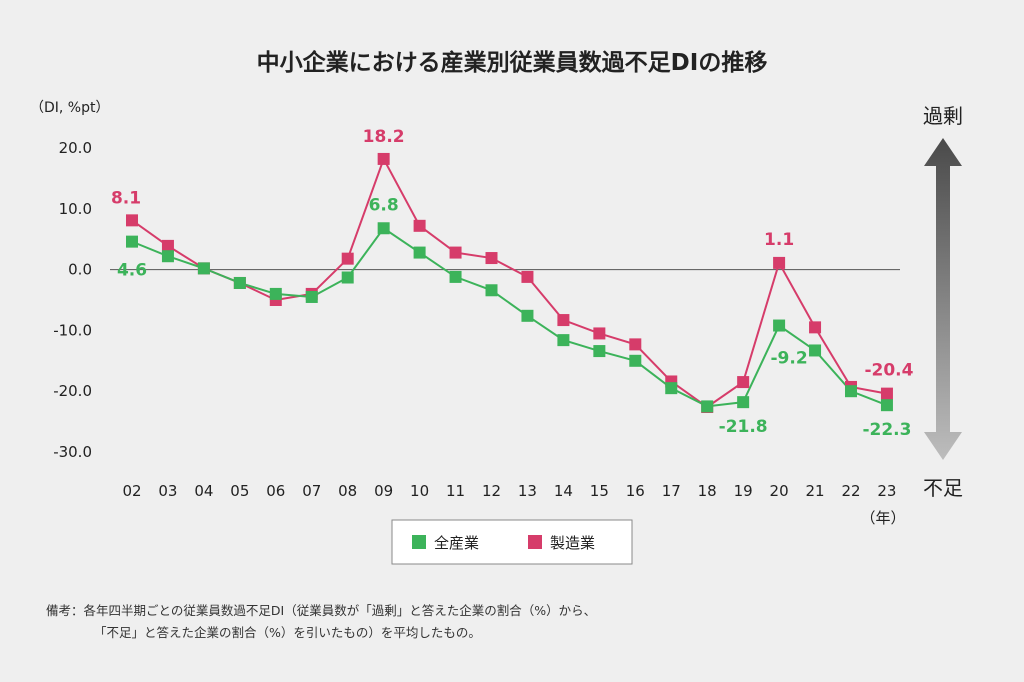 This screenshot has width=1024, height=682. I want to click on y-tick-label: -20.0, so click(72, 391).